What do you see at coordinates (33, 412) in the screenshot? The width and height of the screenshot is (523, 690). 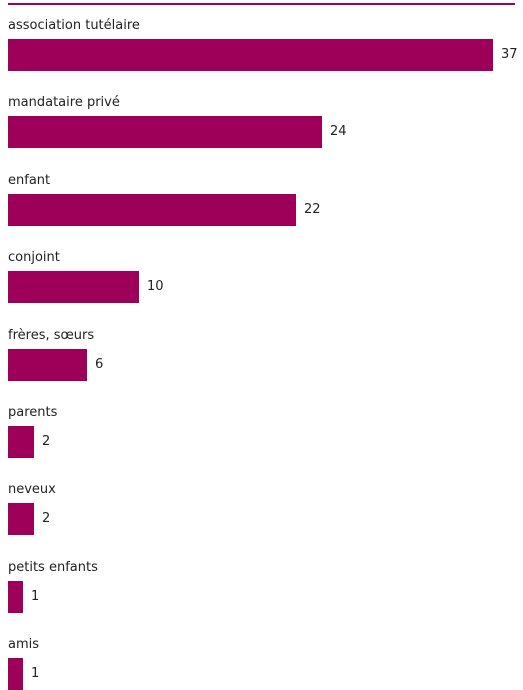 I see `category-label: parents` at bounding box center [33, 412].